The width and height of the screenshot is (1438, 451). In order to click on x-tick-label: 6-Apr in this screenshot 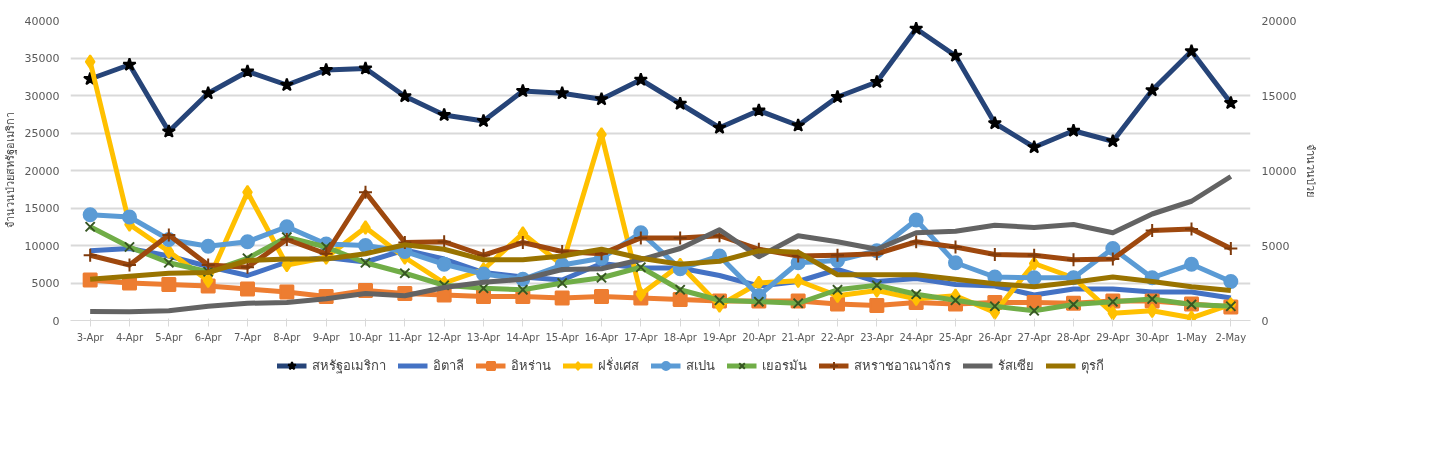, I will do `click(208, 337)`.